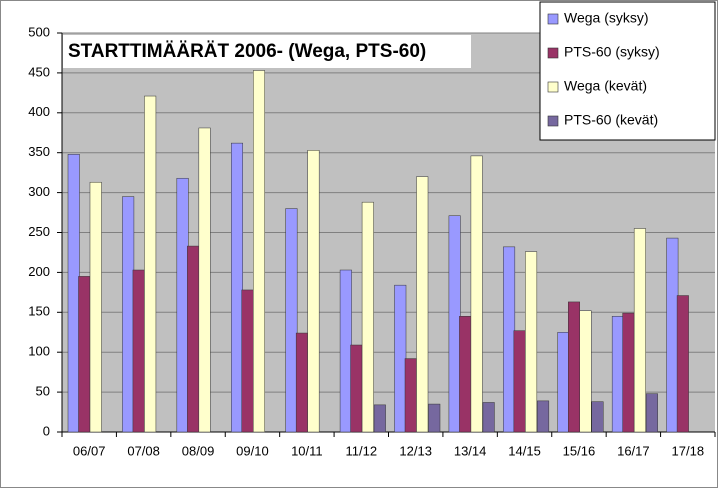  I want to click on x-tick-label: 07/08, so click(143, 450).